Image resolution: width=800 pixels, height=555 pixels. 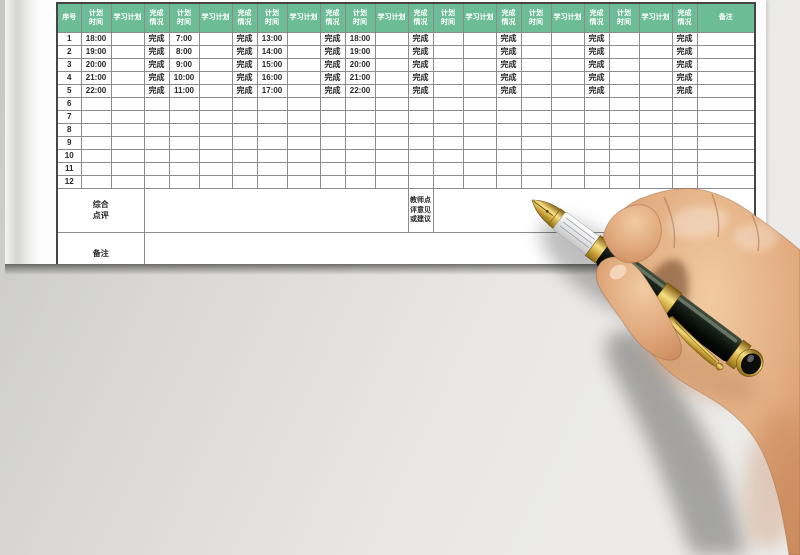 What do you see at coordinates (360, 91) in the screenshot?
I see `cell-plan-time: 22:00` at bounding box center [360, 91].